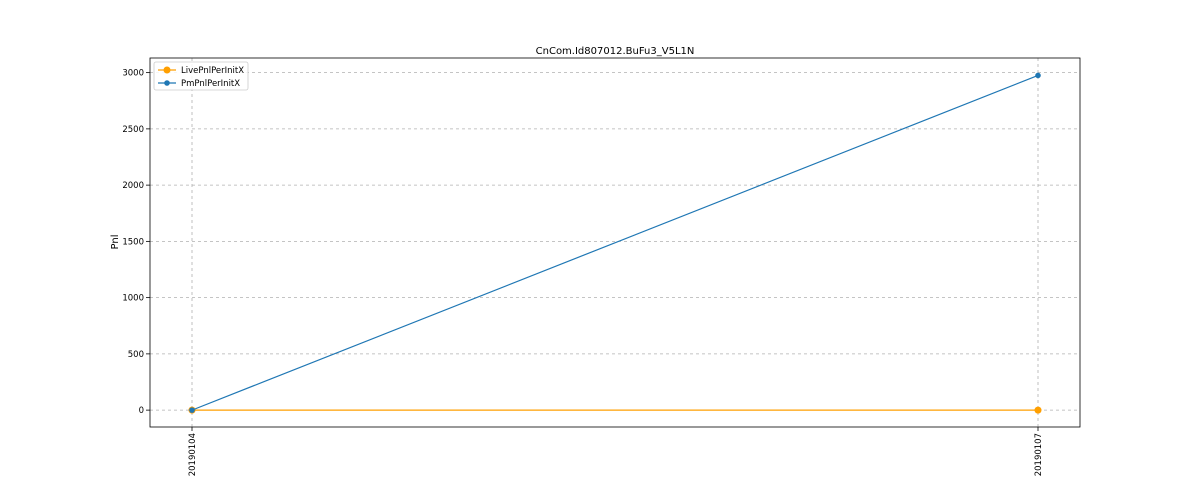 Image resolution: width=1200 pixels, height=480 pixels. I want to click on legend-label: PmPnlPerInitX, so click(210, 84).